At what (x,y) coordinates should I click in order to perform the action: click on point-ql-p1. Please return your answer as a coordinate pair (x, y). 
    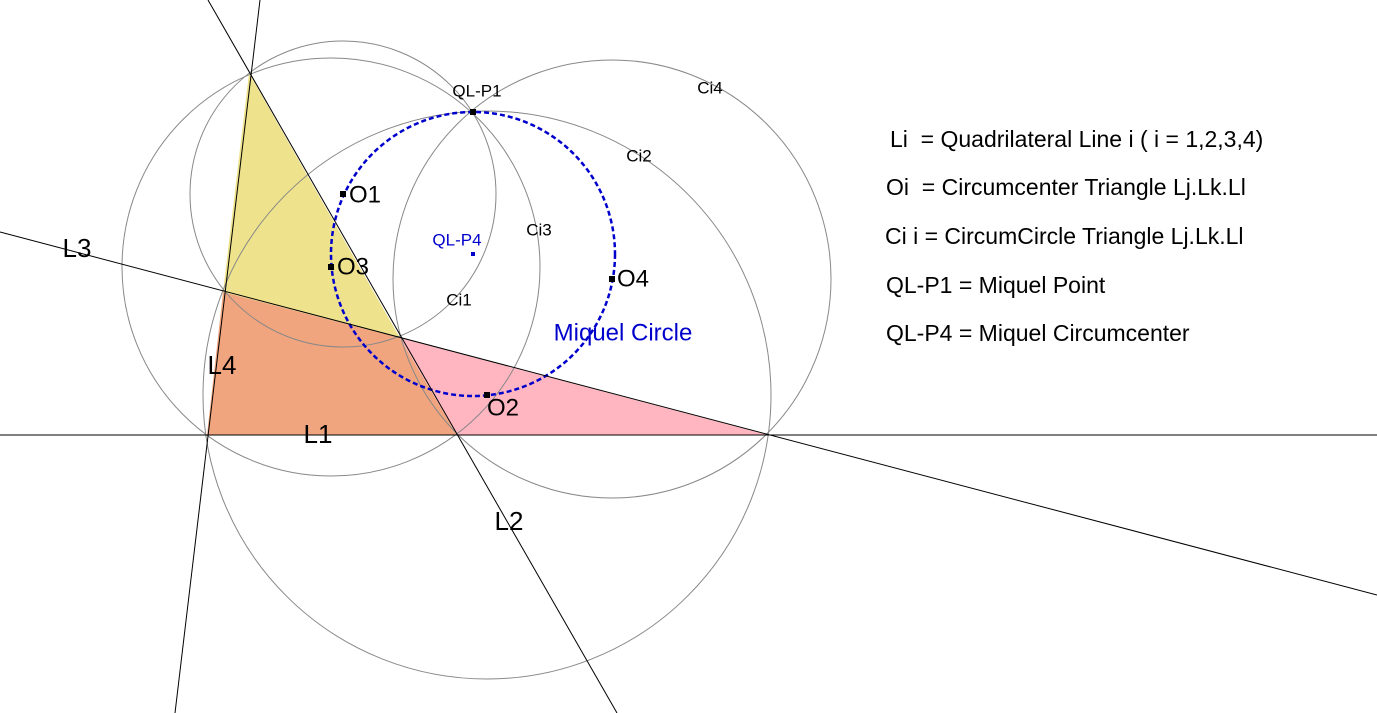
    Looking at the image, I should click on (473, 112).